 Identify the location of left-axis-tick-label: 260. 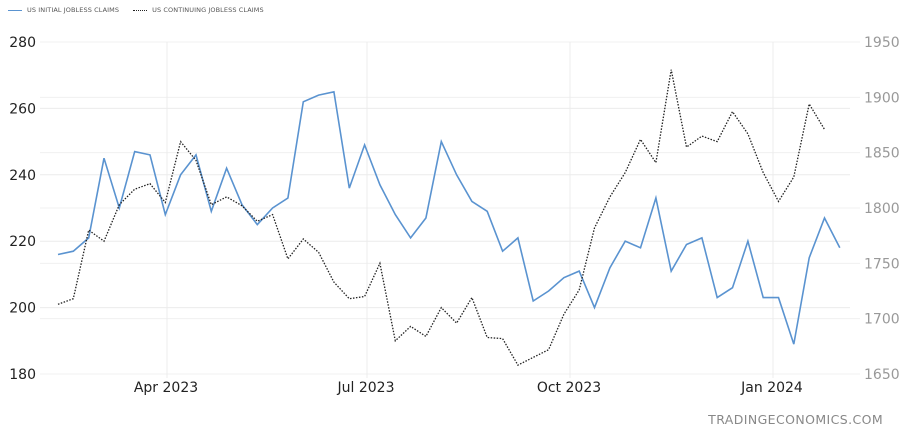
(22, 109).